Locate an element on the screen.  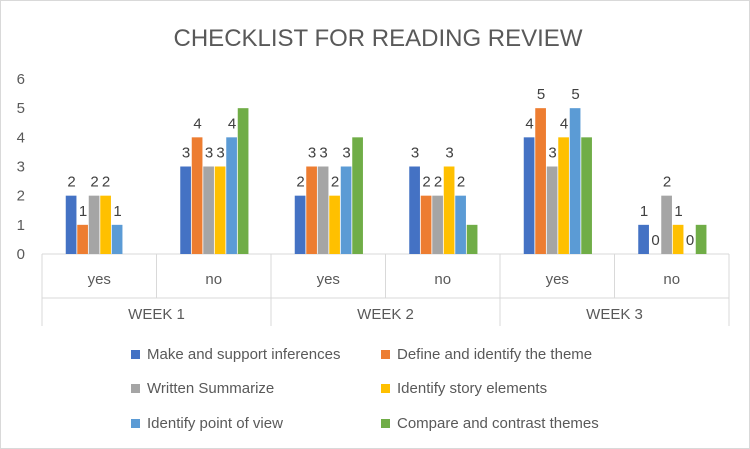
group-label: WEEK 3 is located at coordinates (614, 314).